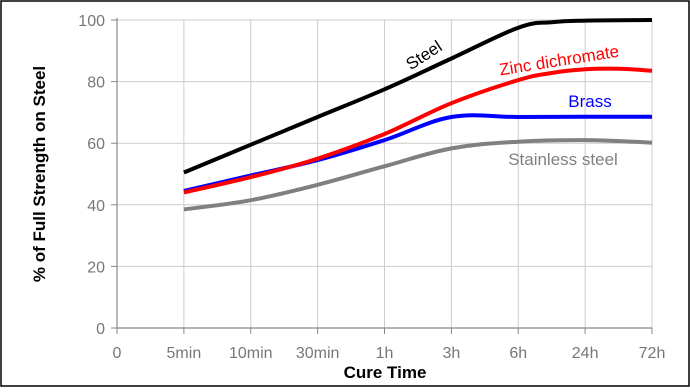  What do you see at coordinates (418, 175) in the screenshot?
I see `series-line-stainless-steel` at bounding box center [418, 175].